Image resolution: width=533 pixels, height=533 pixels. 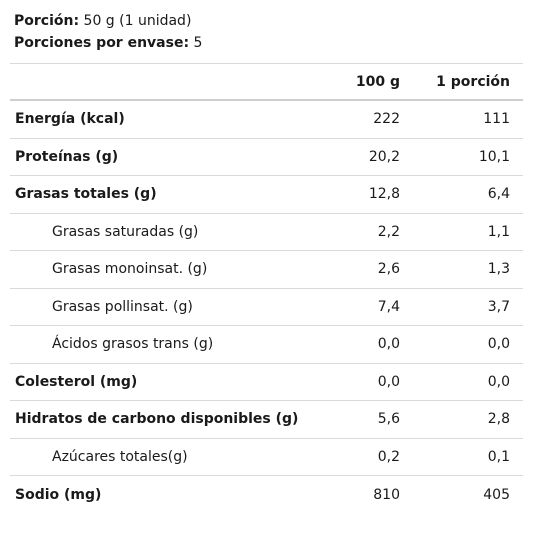 I want to click on value-portion: 1,1, so click(x=498, y=231).